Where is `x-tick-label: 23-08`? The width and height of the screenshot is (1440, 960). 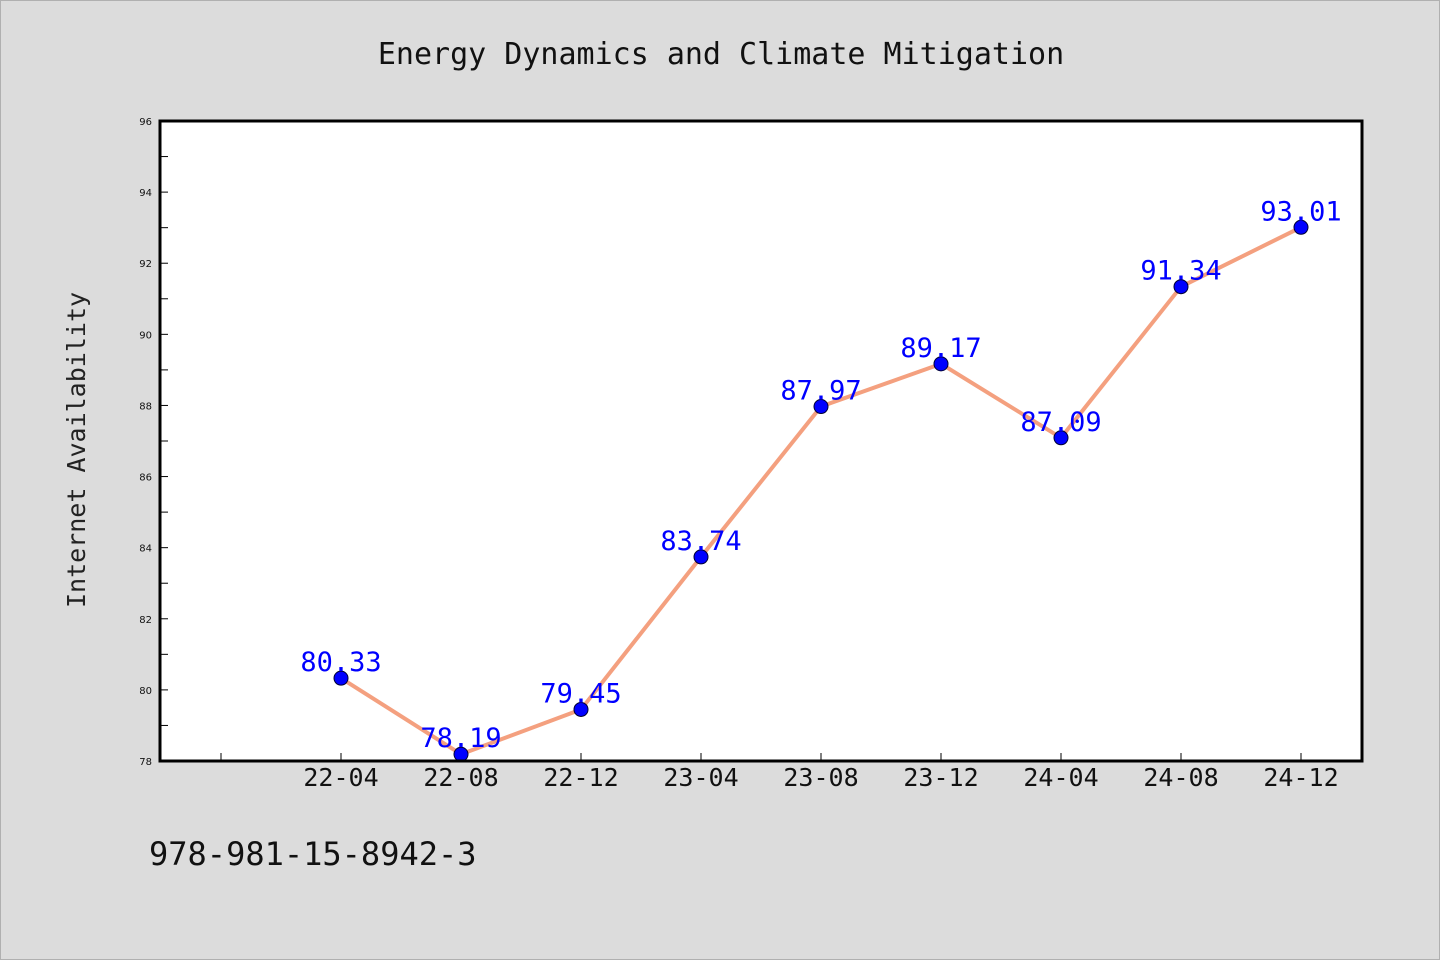
x-tick-label: 23-08 is located at coordinates (820, 777).